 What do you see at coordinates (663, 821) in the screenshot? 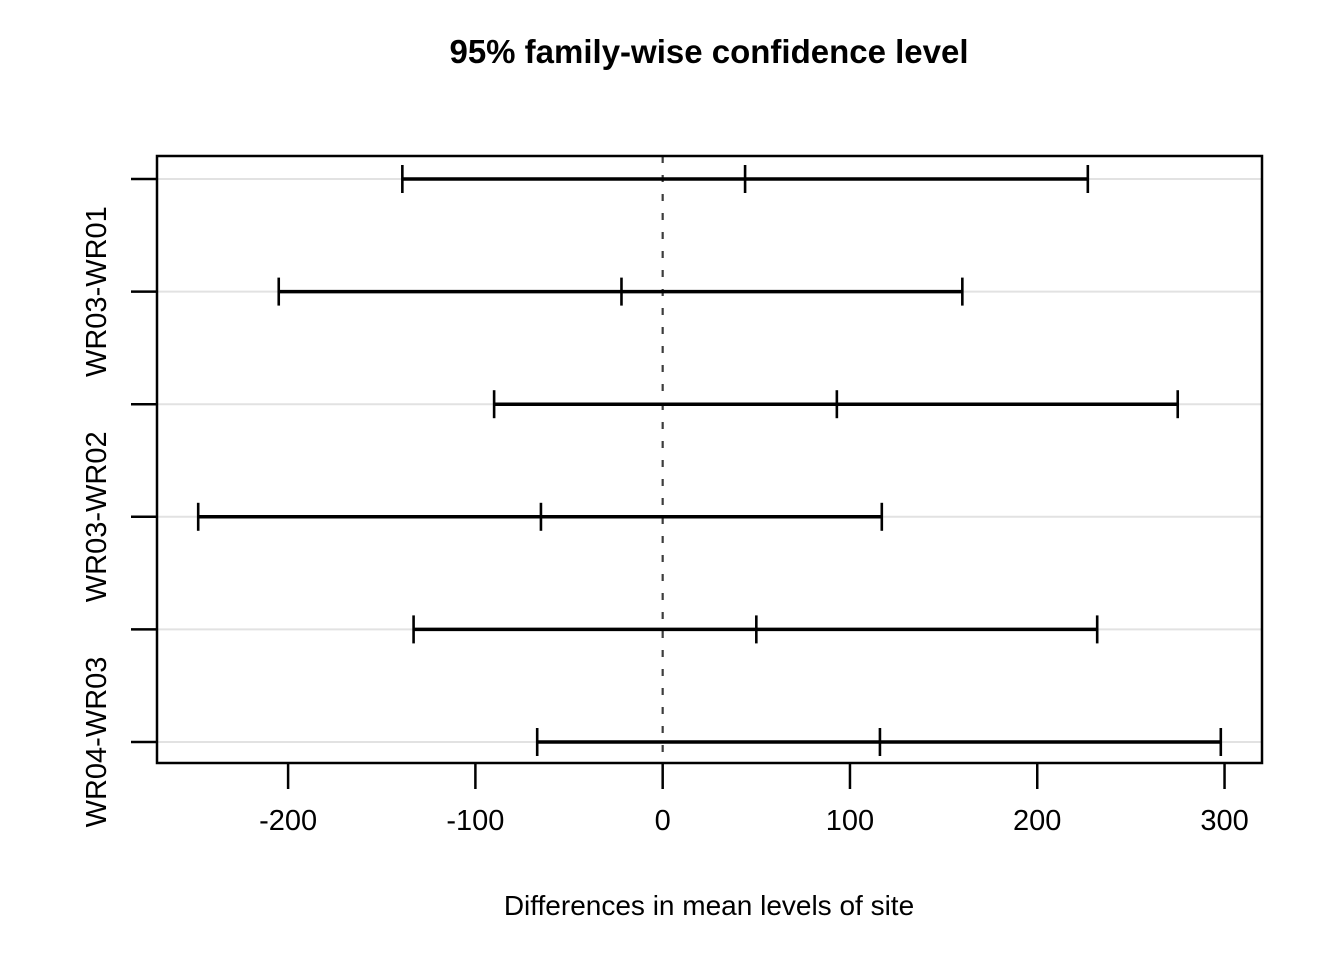
I see `x-tick-label: 0` at bounding box center [663, 821].